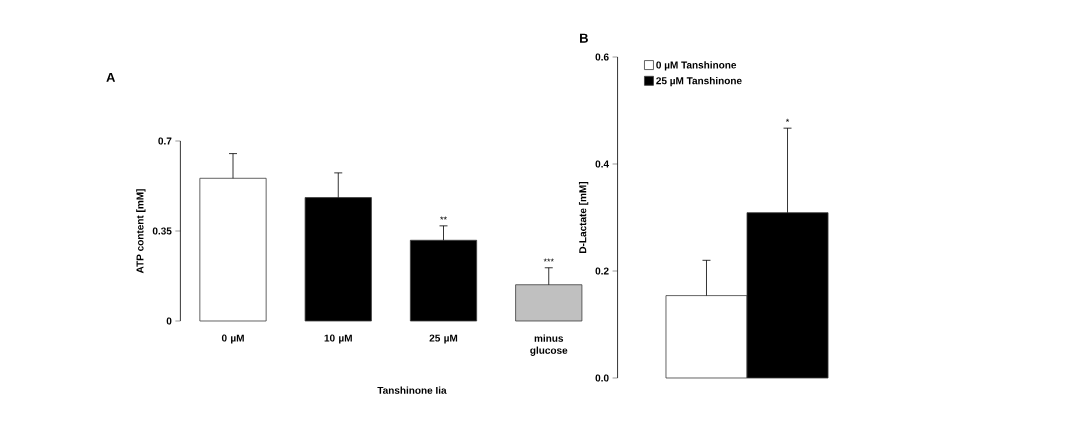 This screenshot has height=423, width=1089. What do you see at coordinates (602, 164) in the screenshot?
I see `y-tick-label: 0.4` at bounding box center [602, 164].